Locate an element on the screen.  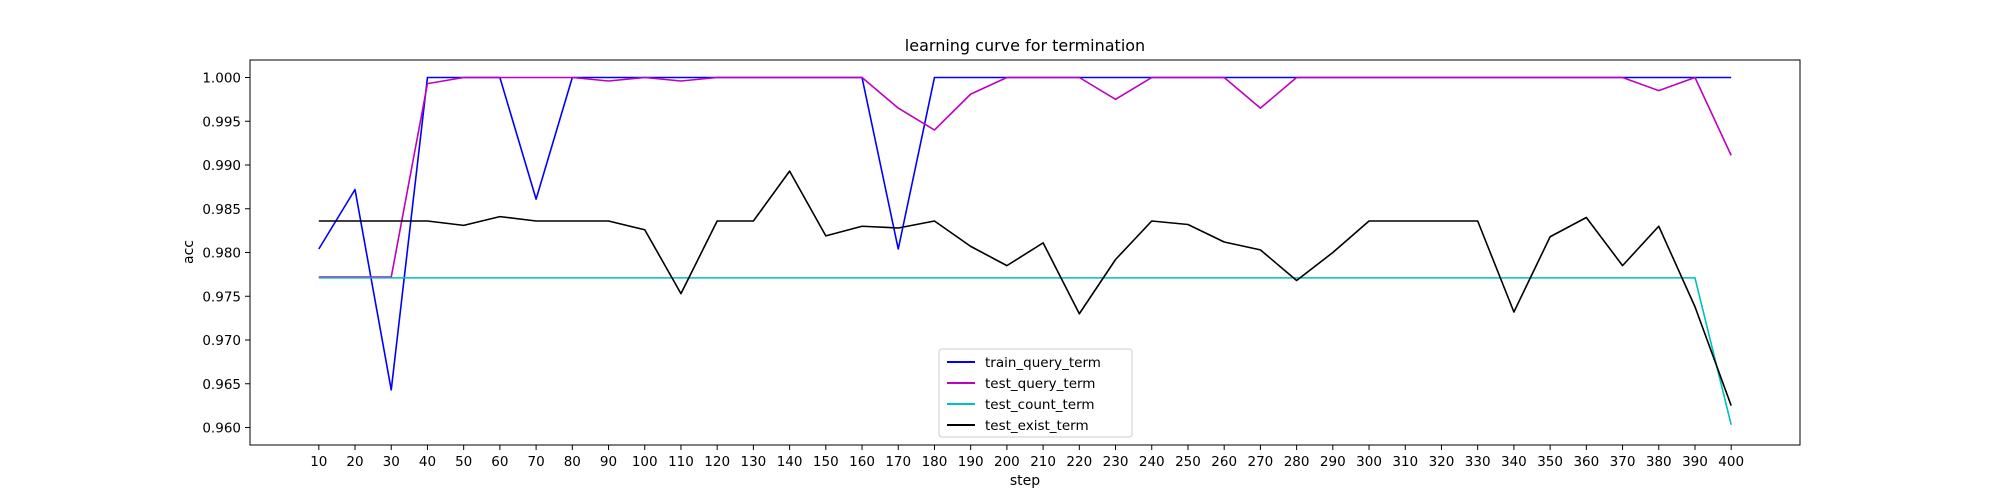
x-tick-label: 370 is located at coordinates (1623, 462).